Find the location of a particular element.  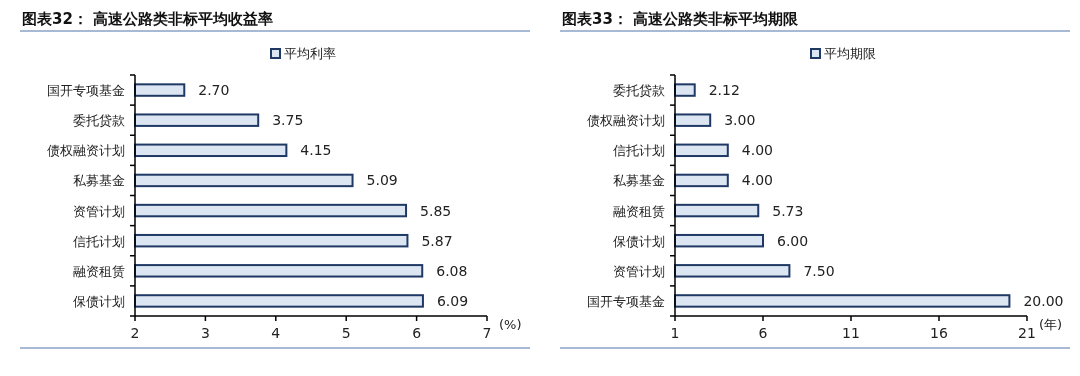

data-label: 3.00 is located at coordinates (740, 120).